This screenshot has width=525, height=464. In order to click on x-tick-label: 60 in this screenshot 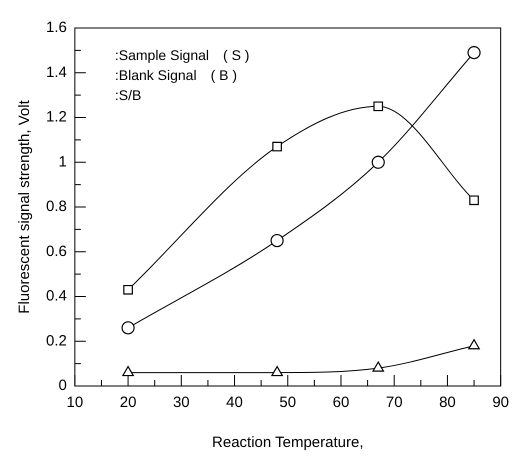, I will do `click(341, 403)`.